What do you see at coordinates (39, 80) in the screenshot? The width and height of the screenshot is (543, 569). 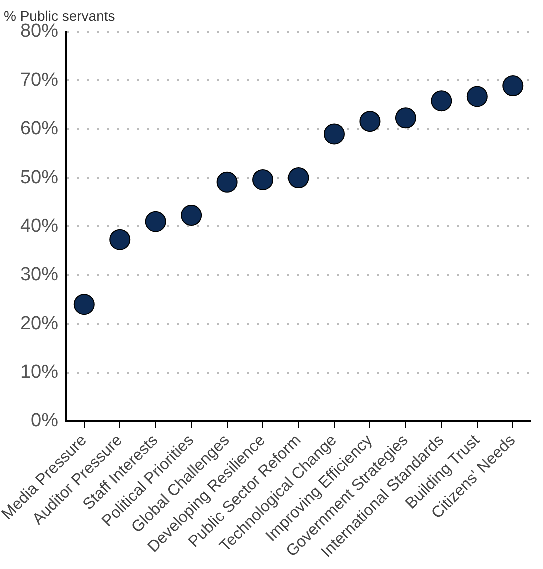 I see `y-tick-label: 70%` at bounding box center [39, 80].